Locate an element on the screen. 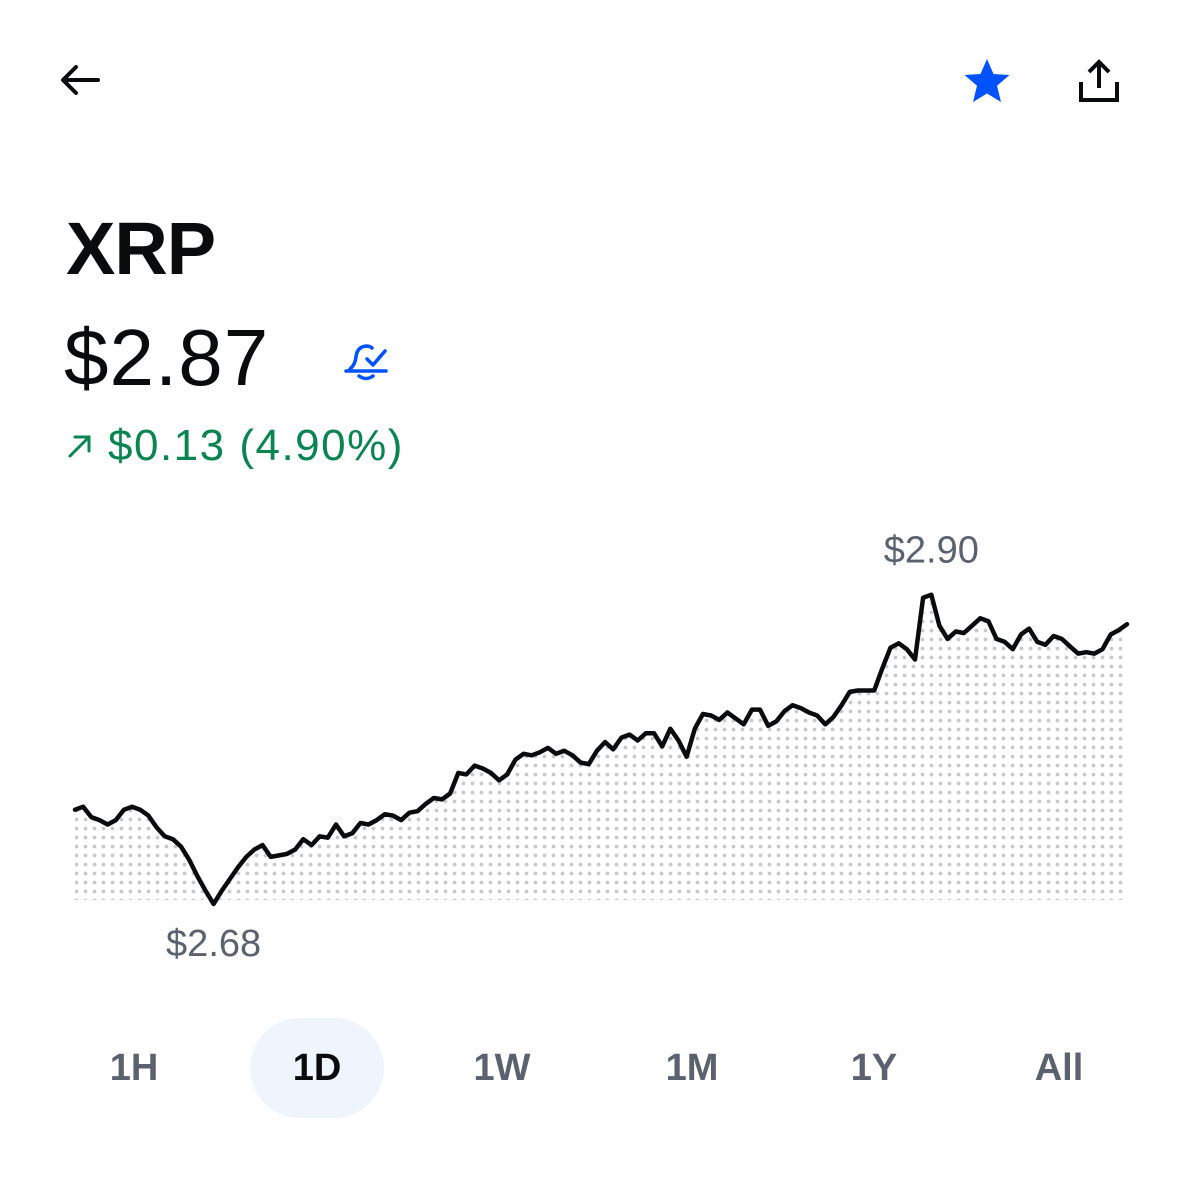 Image resolution: width=1200 pixels, height=1182 pixels. timeframe-1y: 1Y is located at coordinates (874, 1067).